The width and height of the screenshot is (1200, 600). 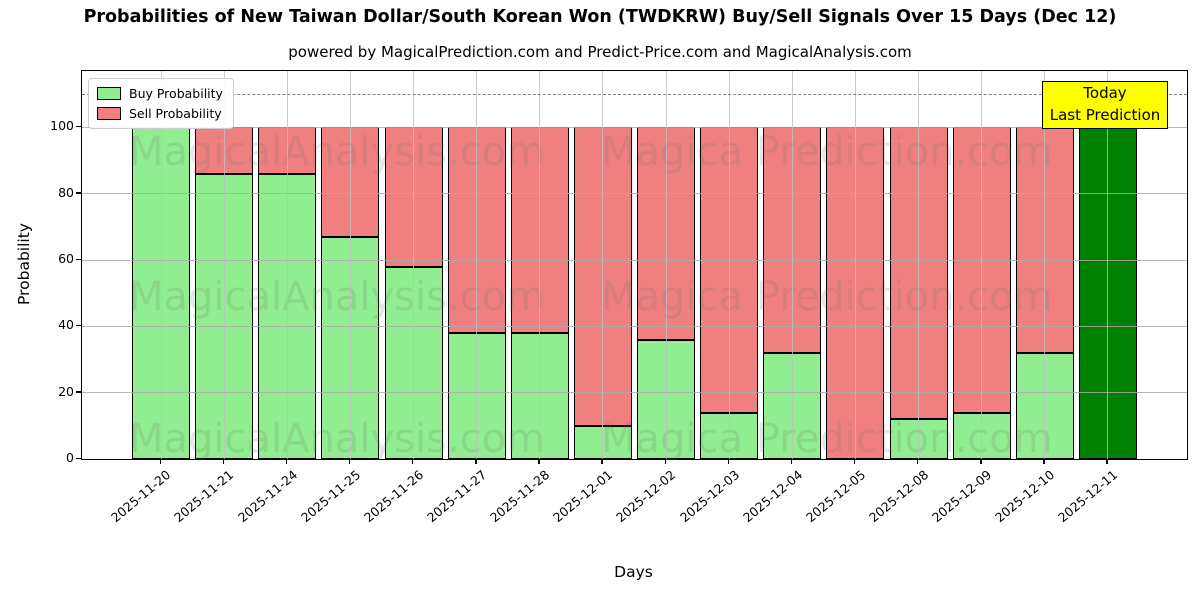 I want to click on buy-swatch-icon, so click(x=109, y=93).